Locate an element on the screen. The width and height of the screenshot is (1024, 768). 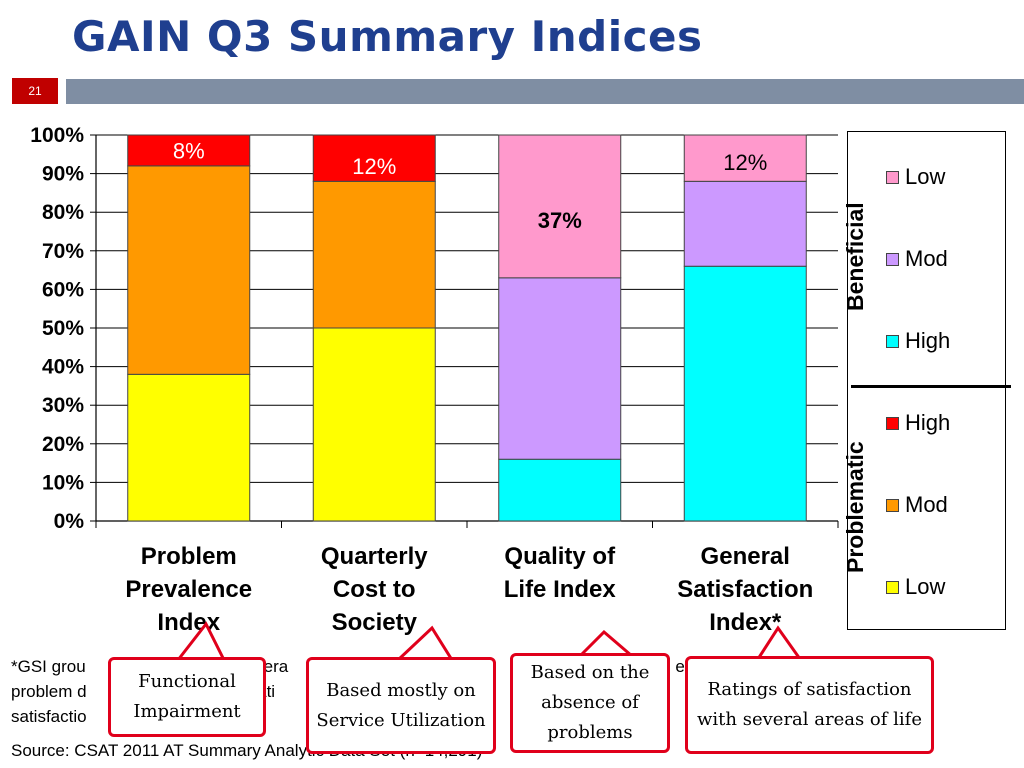
slide-number: 21 is located at coordinates (35, 91).